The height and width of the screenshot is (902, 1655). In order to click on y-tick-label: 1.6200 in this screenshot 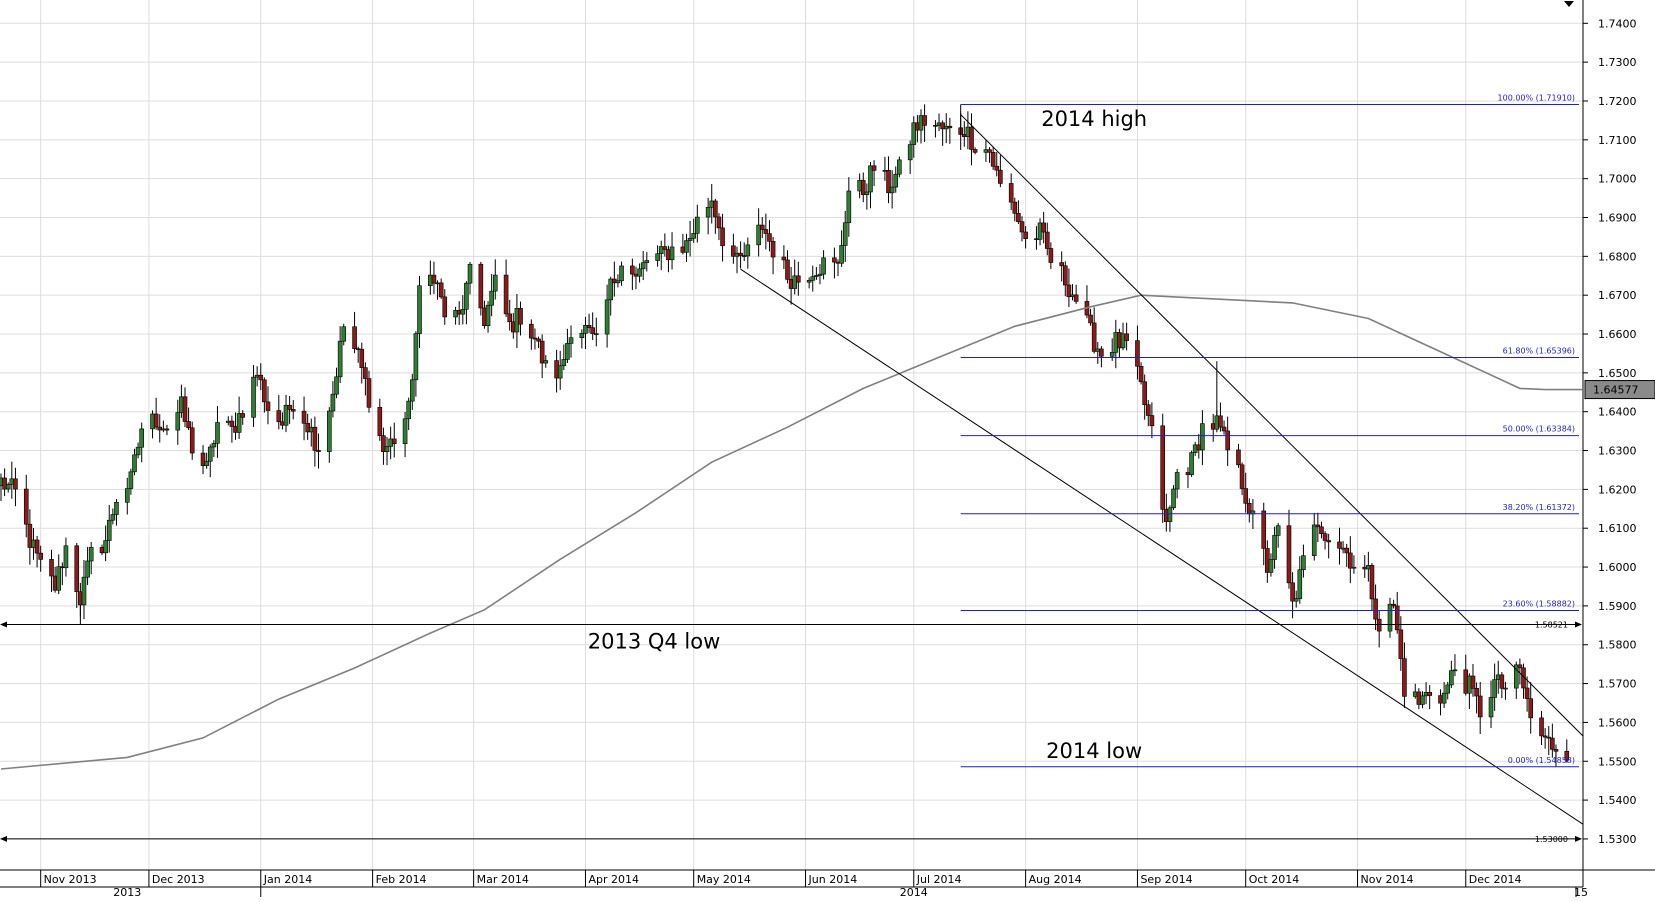, I will do `click(1617, 489)`.